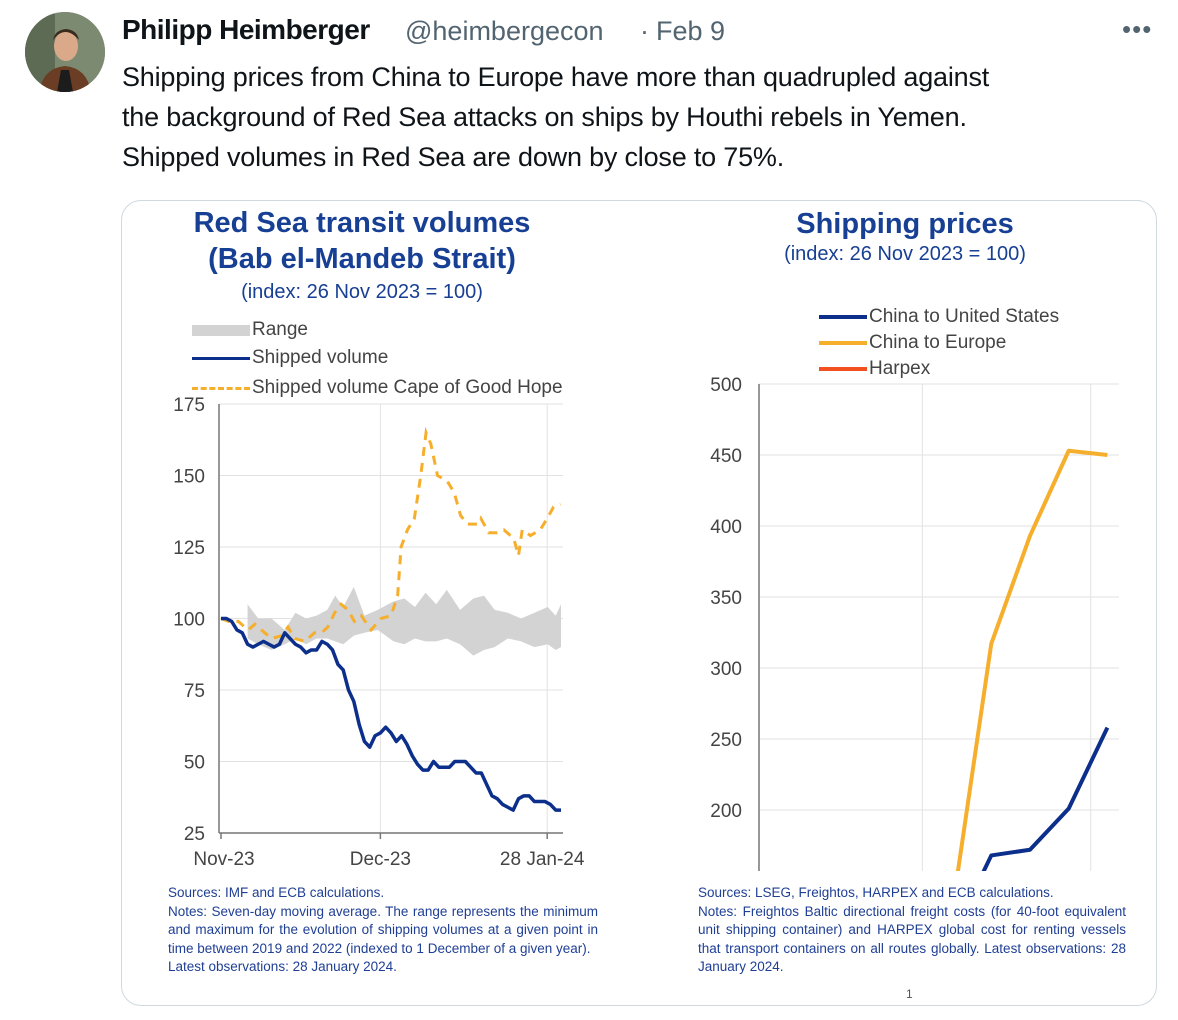  What do you see at coordinates (1031, 659) in the screenshot?
I see `series-line-china-to-europe` at bounding box center [1031, 659].